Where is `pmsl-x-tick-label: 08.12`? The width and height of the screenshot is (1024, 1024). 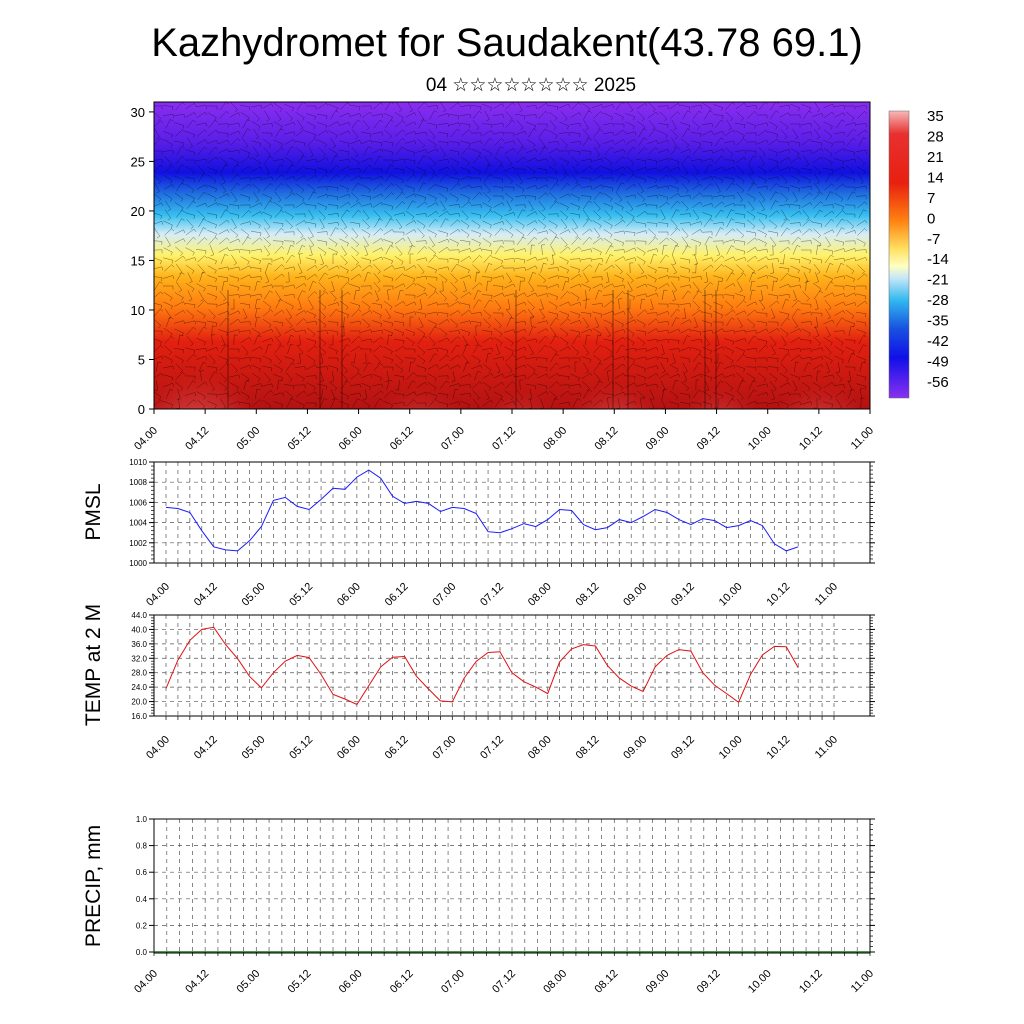 pmsl-x-tick-label: 08.12 is located at coordinates (588, 595).